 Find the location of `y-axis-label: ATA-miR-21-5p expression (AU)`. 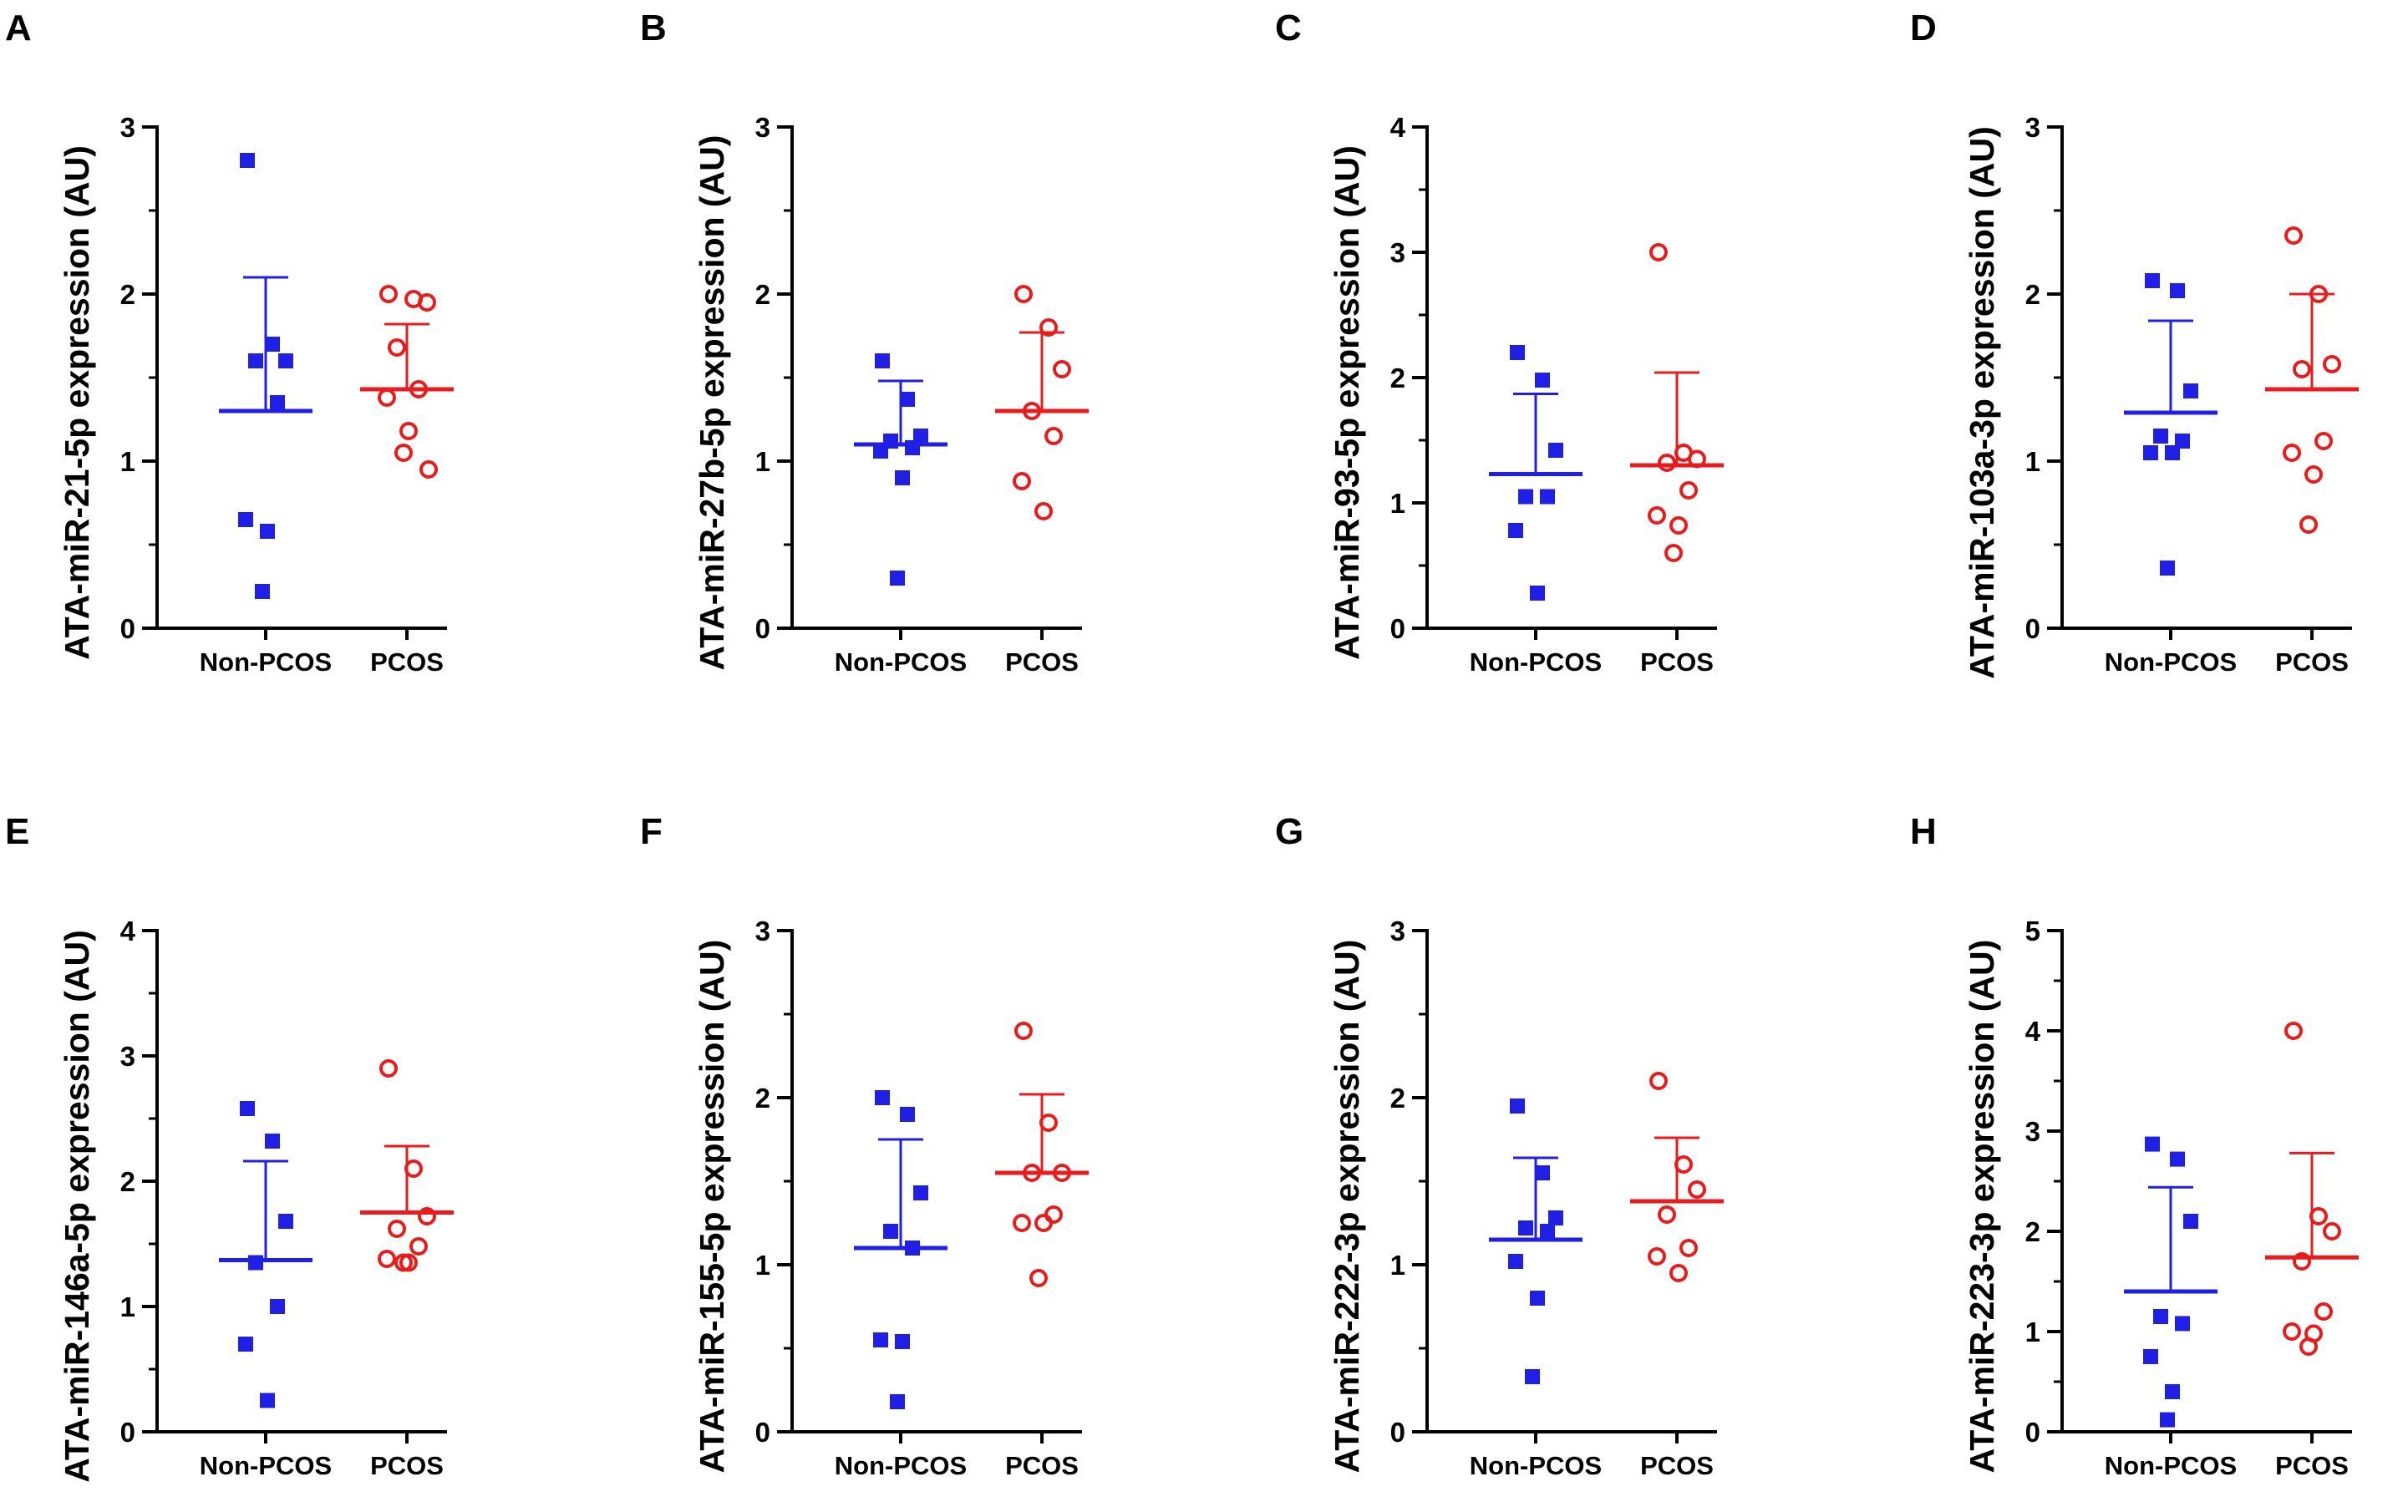

y-axis-label: ATA-miR-21-5p expression (AU) is located at coordinates (77, 402).